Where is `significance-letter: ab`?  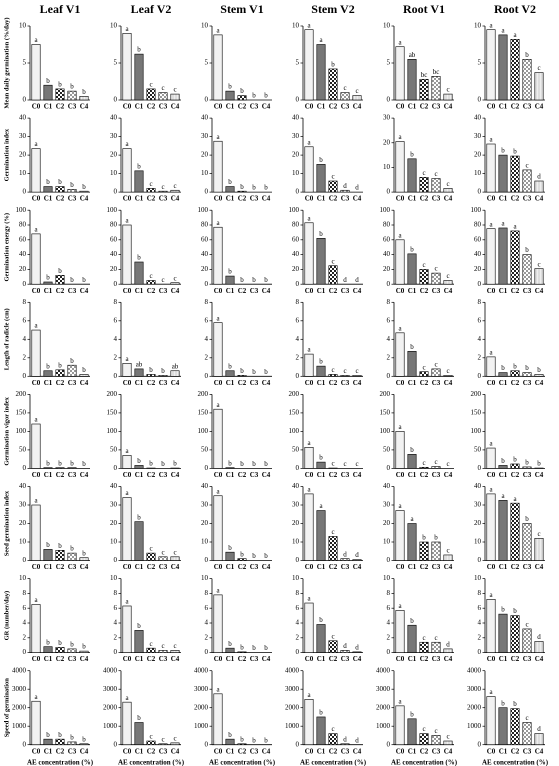
significance-letter: ab is located at coordinates (175, 366).